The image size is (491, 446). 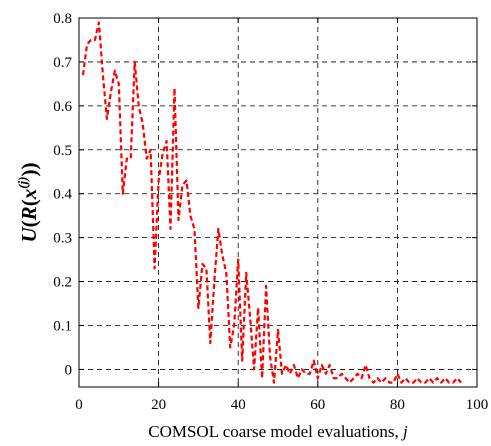 I want to click on y-tick-label: 0.2, so click(x=62, y=283).